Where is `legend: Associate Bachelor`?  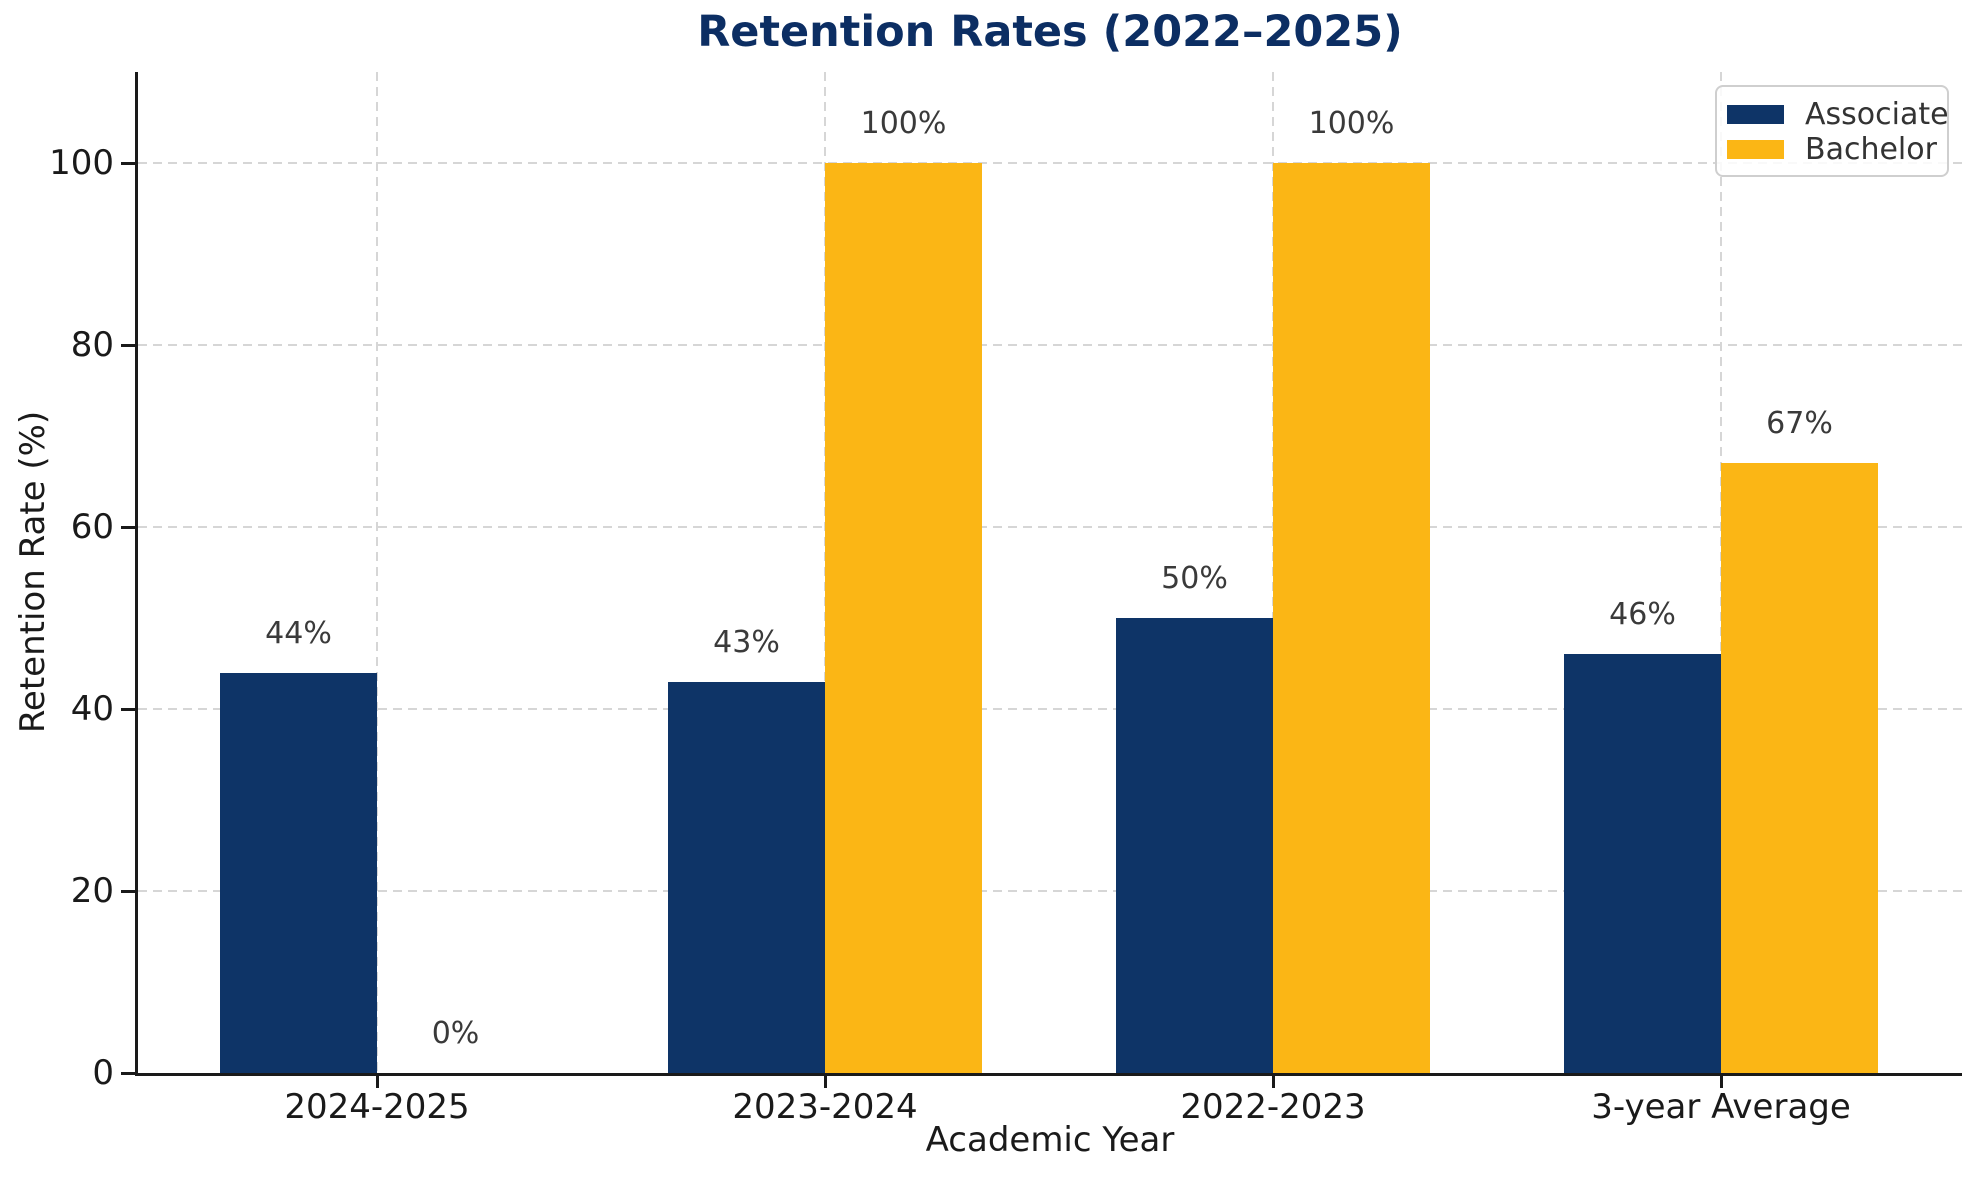 legend: Associate Bachelor is located at coordinates (1832, 131).